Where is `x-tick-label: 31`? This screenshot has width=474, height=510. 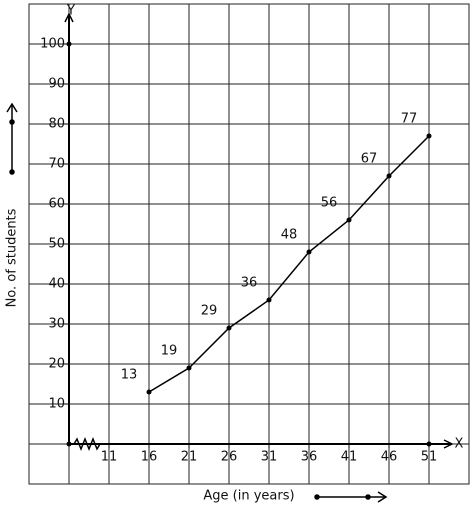
x-tick-label: 31 is located at coordinates (269, 457).